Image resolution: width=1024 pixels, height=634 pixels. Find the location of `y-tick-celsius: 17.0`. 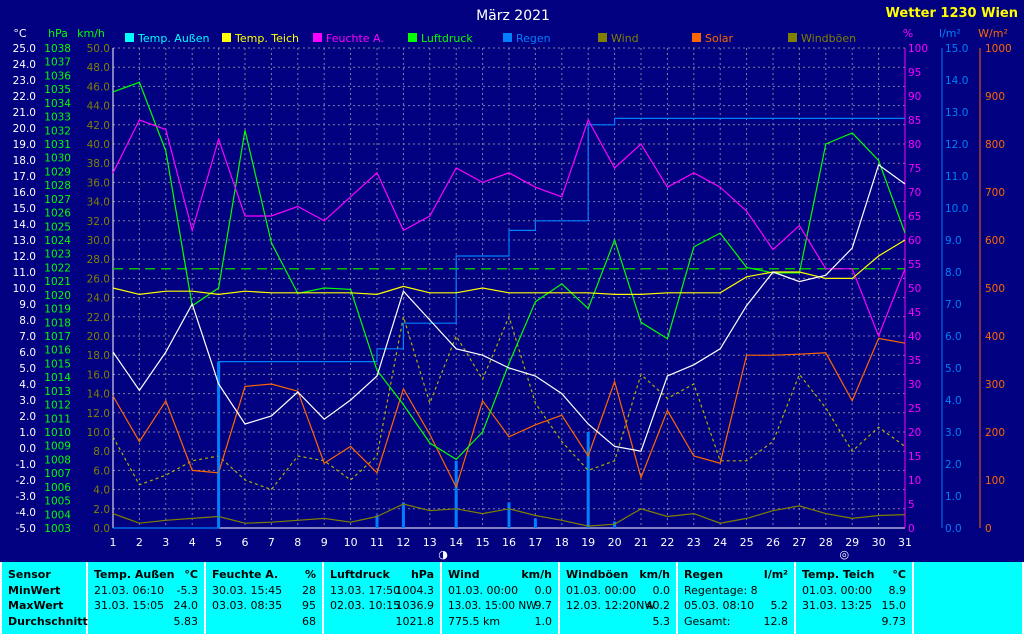

y-tick-celsius: 17.0 is located at coordinates (24, 177).